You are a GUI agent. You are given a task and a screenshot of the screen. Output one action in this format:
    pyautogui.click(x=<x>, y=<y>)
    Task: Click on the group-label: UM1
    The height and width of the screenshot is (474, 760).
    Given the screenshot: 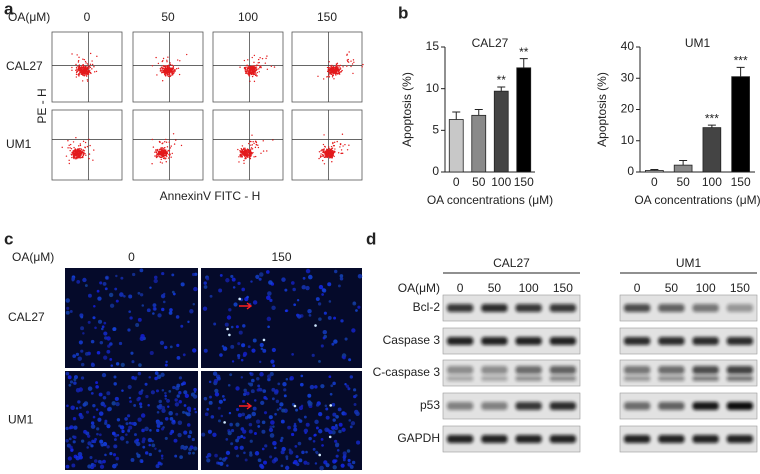 What is the action you would take?
    pyautogui.click(x=689, y=263)
    